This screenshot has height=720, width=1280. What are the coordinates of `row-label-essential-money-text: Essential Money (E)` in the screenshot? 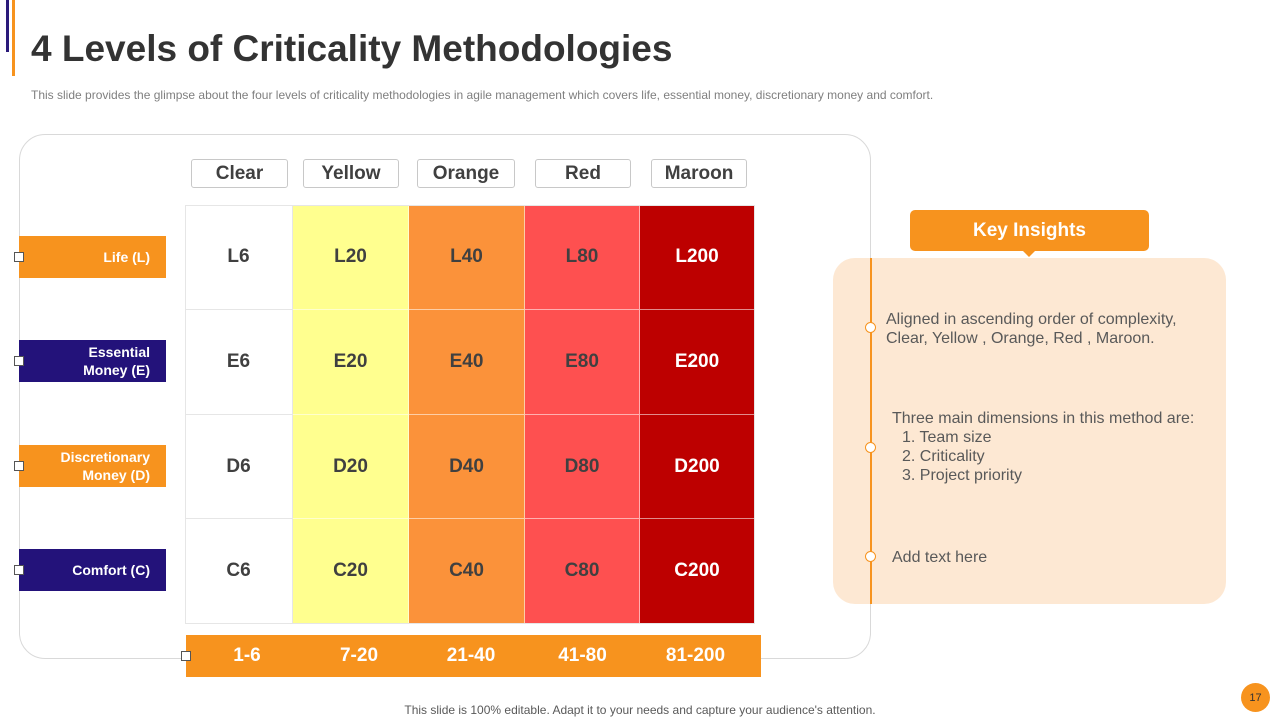 It's located at (116, 361).